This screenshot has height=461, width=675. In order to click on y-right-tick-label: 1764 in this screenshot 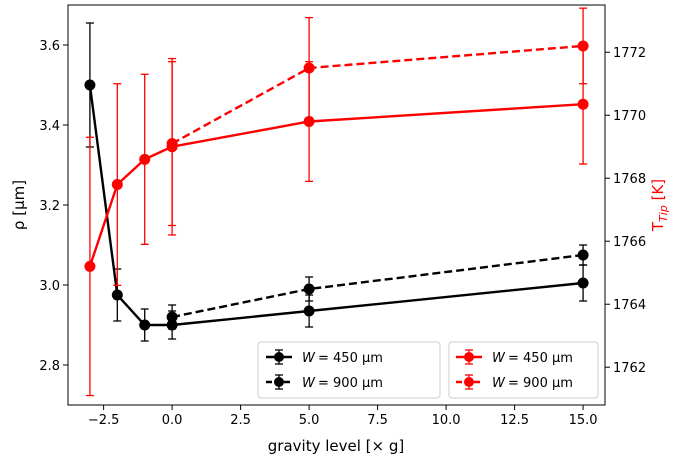, I will do `click(629, 305)`.